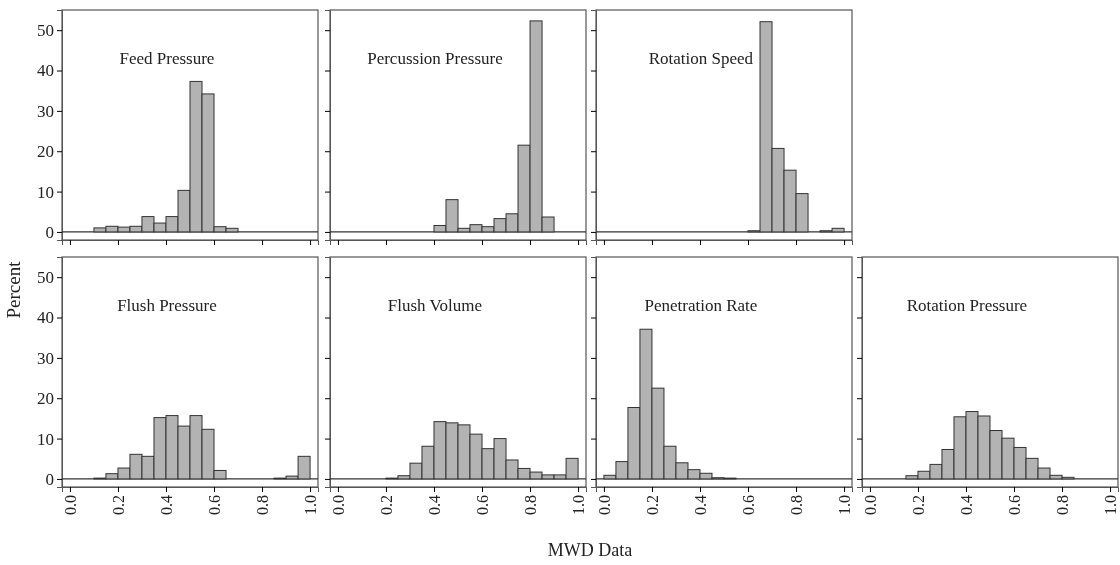 The width and height of the screenshot is (1120, 565). I want to click on text: Feed Pressure, so click(167, 58).